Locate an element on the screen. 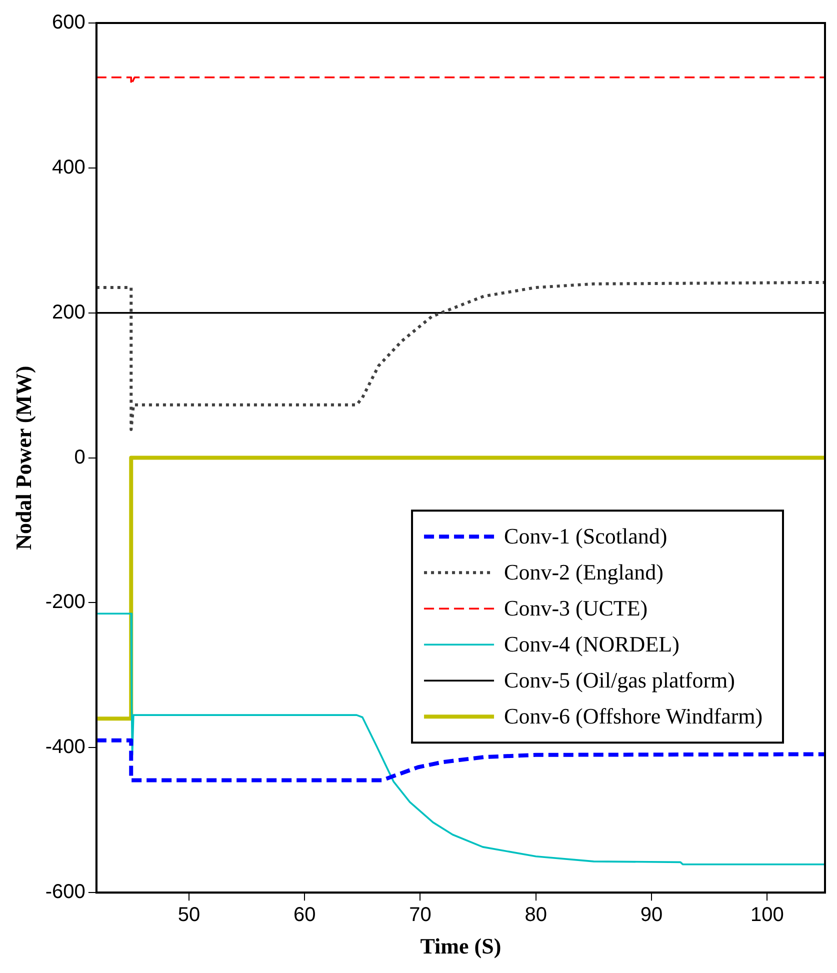 The height and width of the screenshot is (973, 837). legend-label: Conv-5 (Oil/gas platform) is located at coordinates (619, 679).